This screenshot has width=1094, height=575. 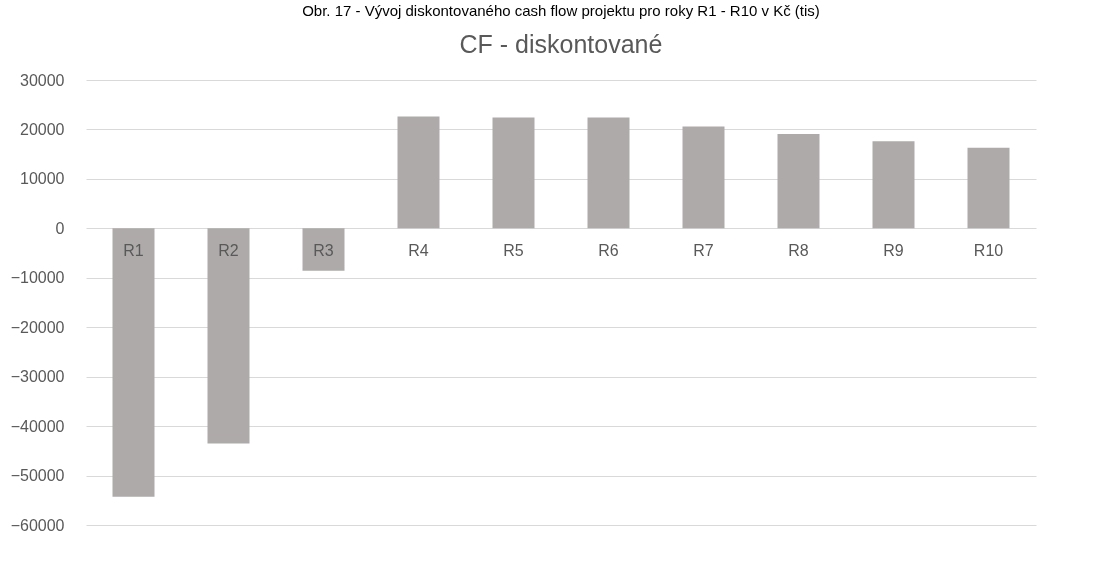 I want to click on x-tick-label: R6, so click(x=608, y=250).